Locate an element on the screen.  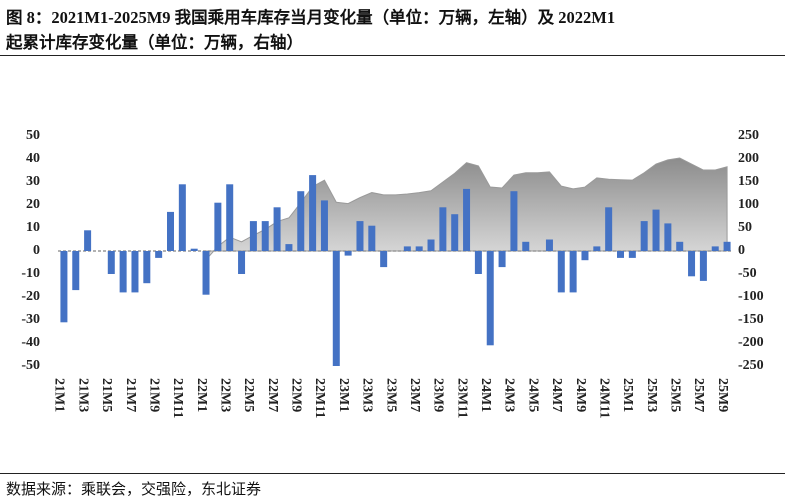
x-tick-label: 25M9 is located at coordinates (722, 395).